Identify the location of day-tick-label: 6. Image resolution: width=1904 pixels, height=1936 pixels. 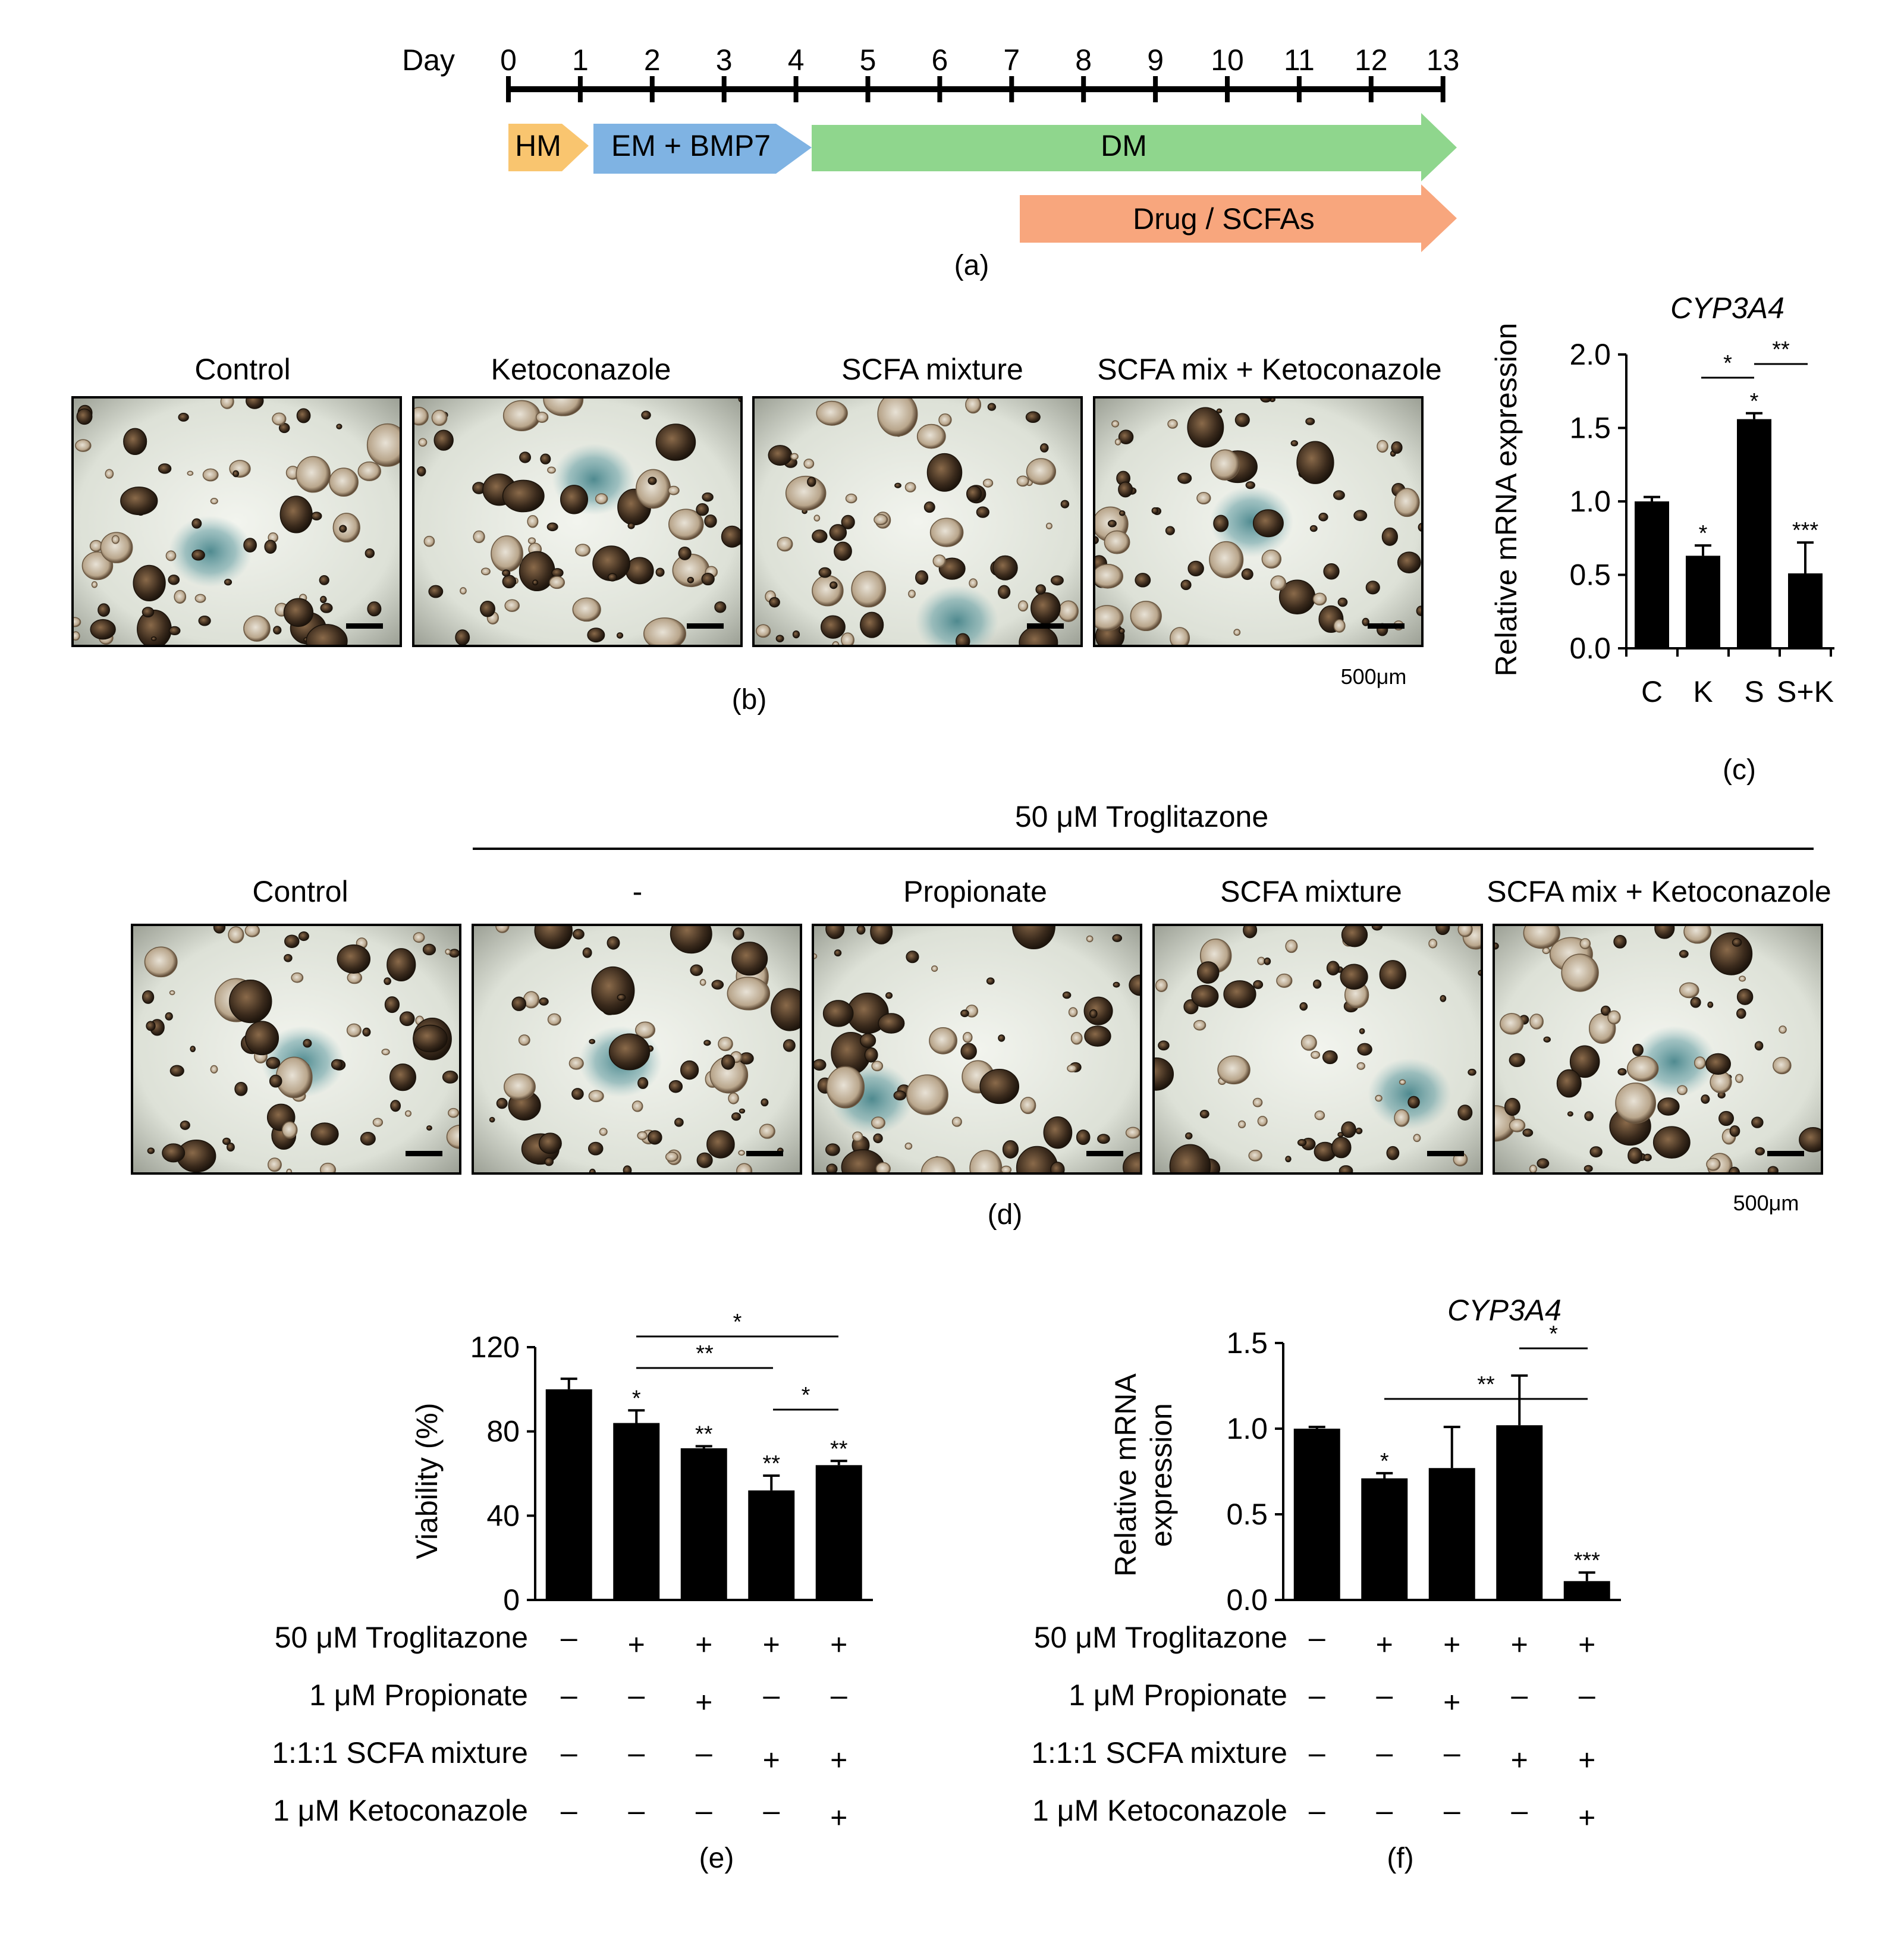
(939, 60).